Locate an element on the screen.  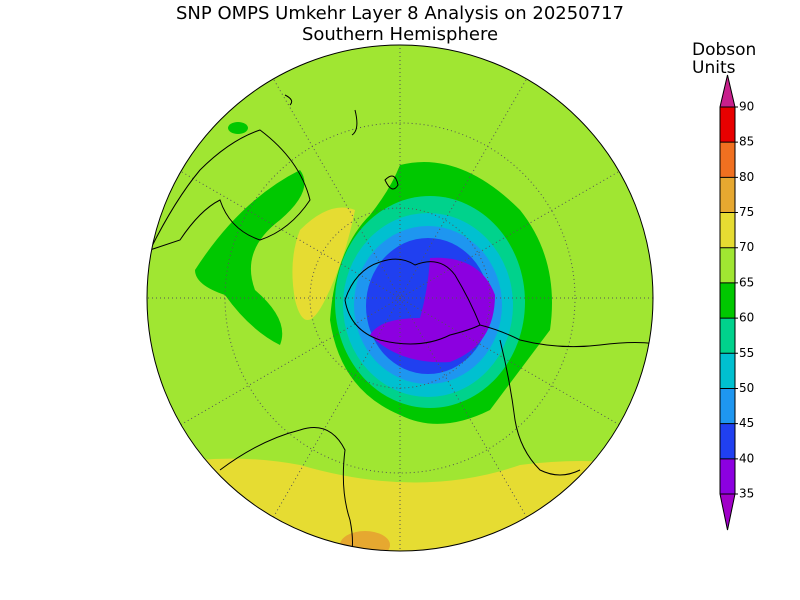
colorbar-tick-label: 75 is located at coordinates (746, 212).